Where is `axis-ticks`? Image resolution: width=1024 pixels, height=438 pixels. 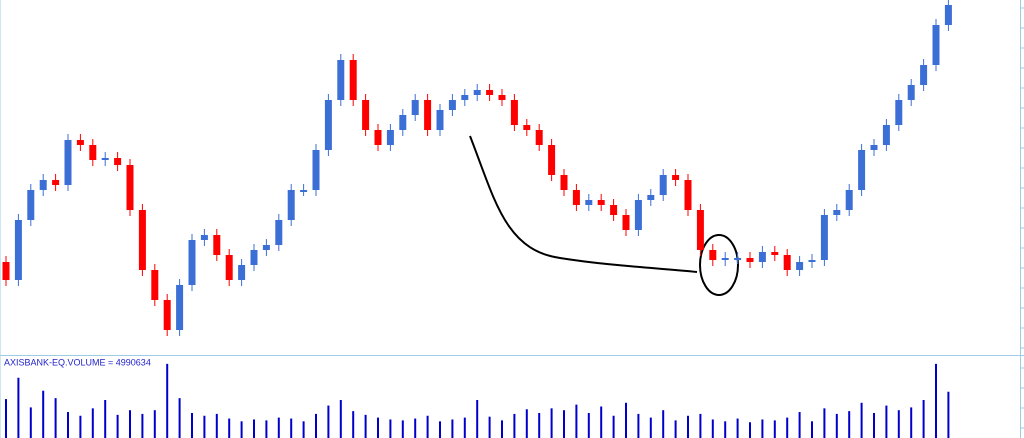
axis-ticks is located at coordinates (1022, 218).